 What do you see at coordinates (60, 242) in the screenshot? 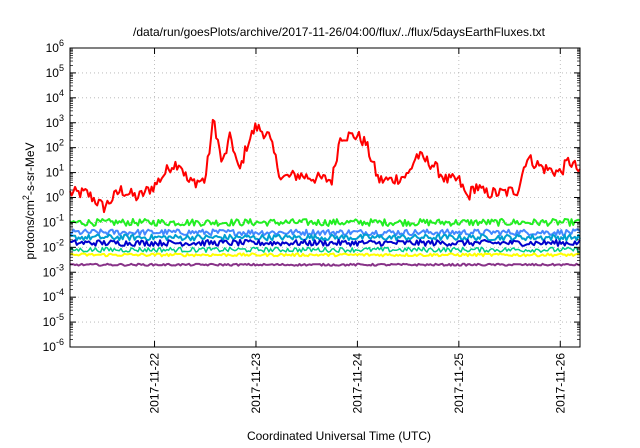
I see `y-tick-exp: -2` at bounding box center [60, 242].